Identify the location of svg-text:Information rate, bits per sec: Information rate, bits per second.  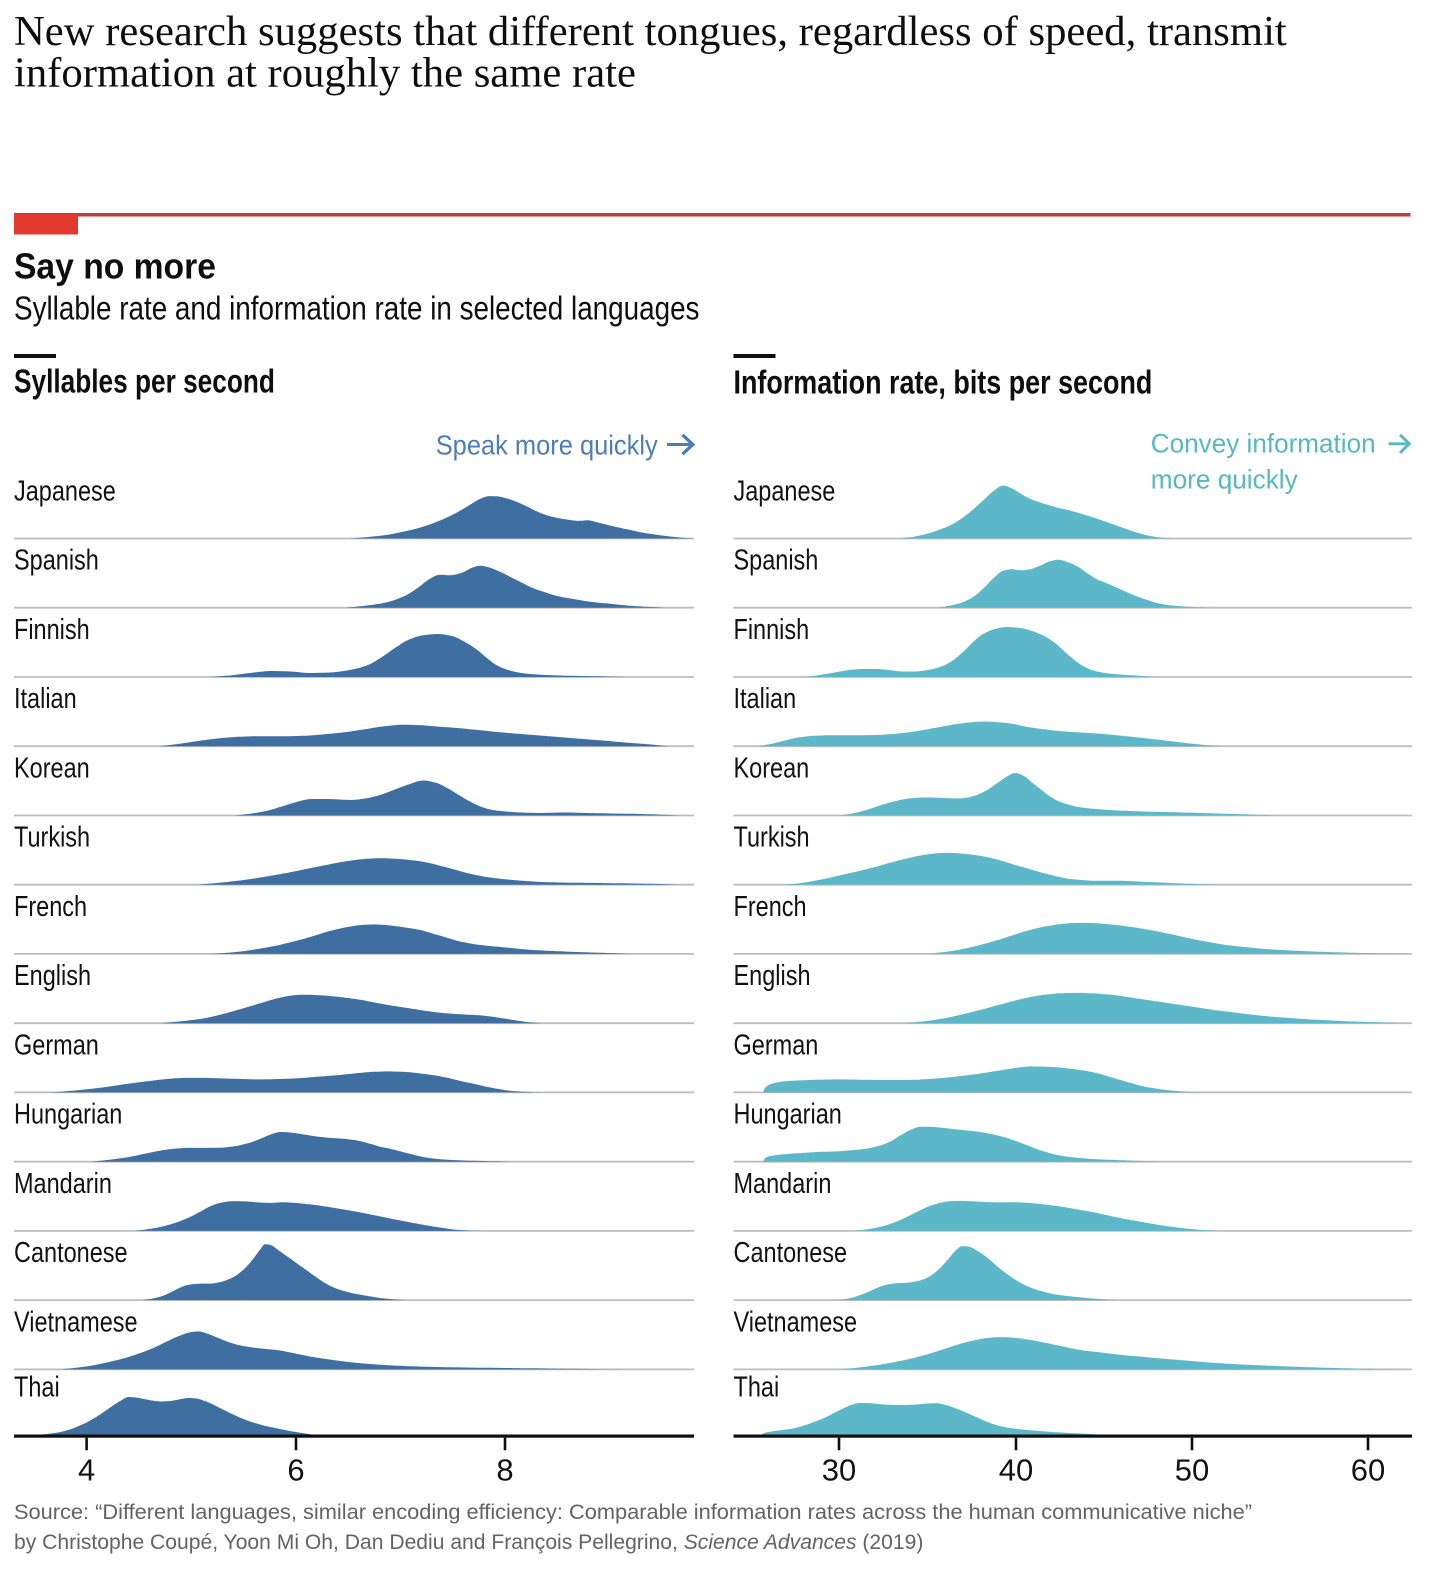
(943, 383).